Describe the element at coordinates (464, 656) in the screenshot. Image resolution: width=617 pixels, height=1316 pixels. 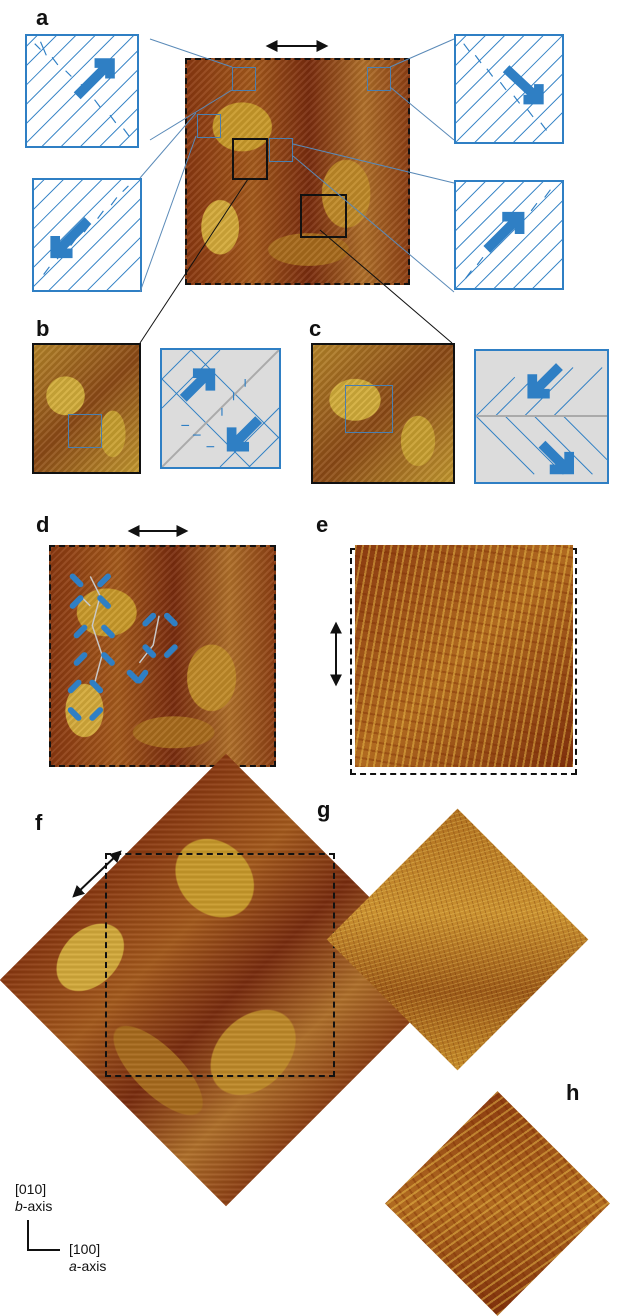
I see `afm-image-e` at that location.